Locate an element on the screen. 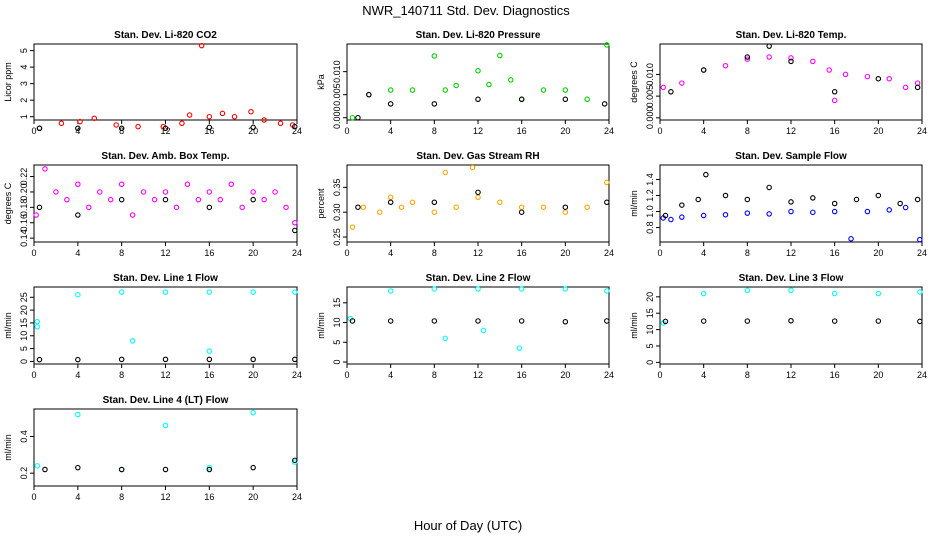  panel-title: Stan. Dev. Line 2 Flow is located at coordinates (478, 278).